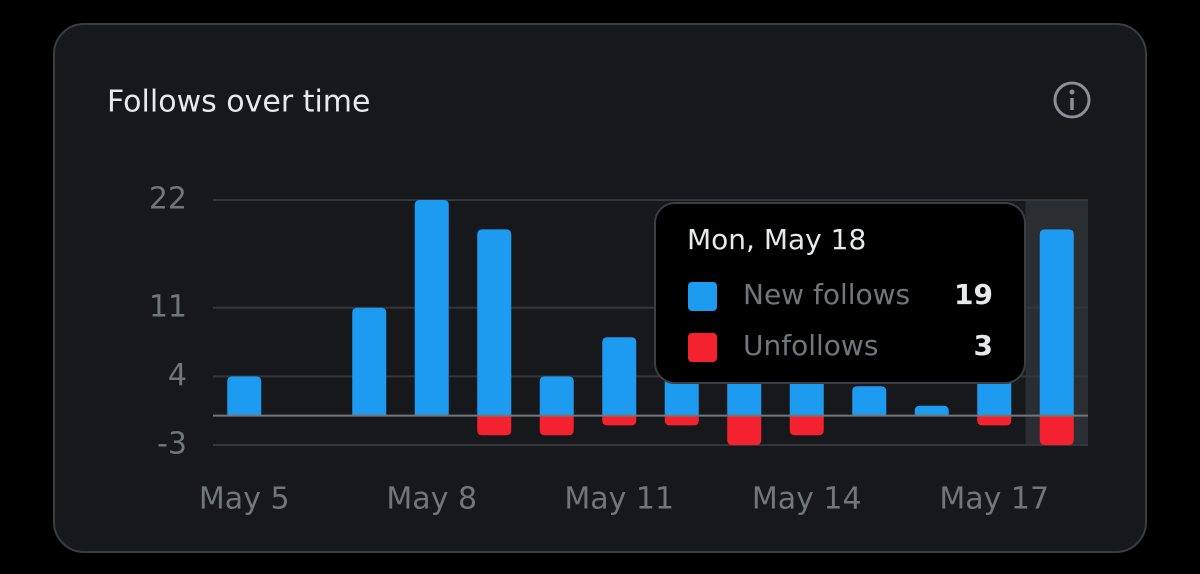 This screenshot has width=1200, height=574. I want to click on chart-title: Follows over time, so click(238, 102).